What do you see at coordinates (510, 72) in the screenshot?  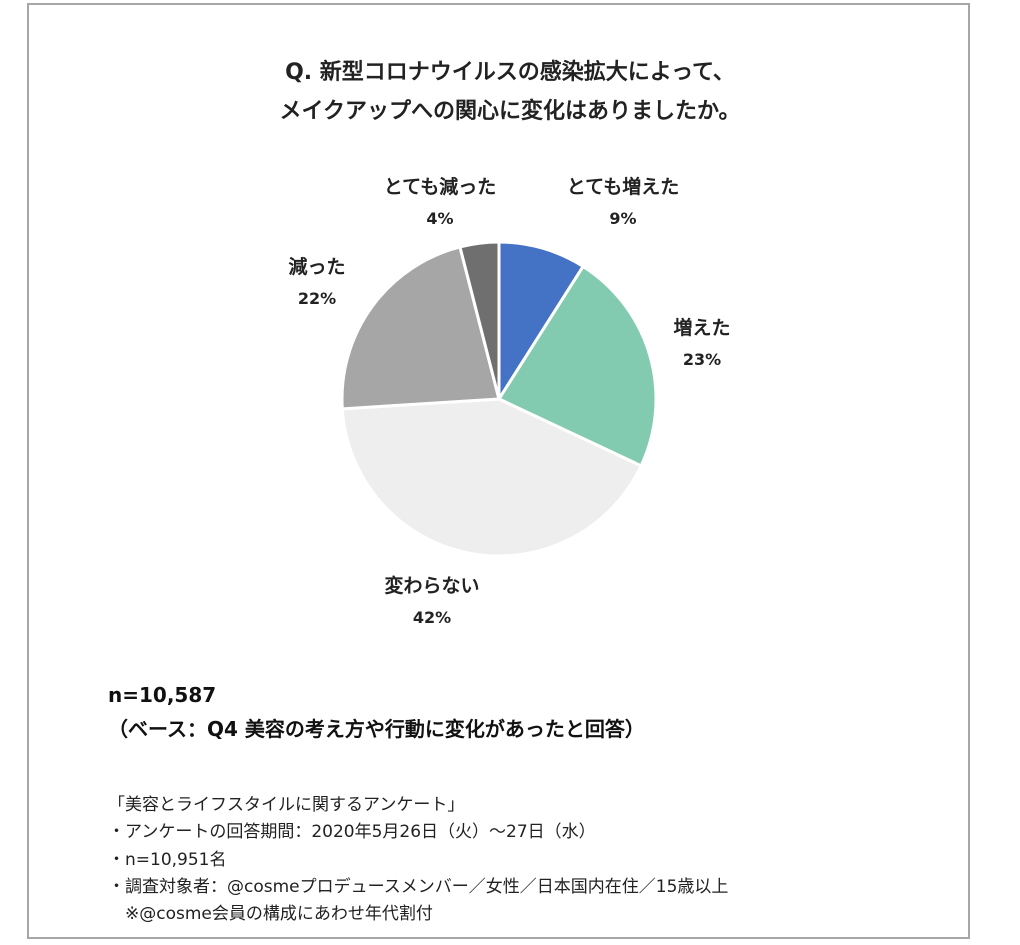 I see `chart-title-line1: Q. 新型コロナウイルスの感染拡大によって、` at bounding box center [510, 72].